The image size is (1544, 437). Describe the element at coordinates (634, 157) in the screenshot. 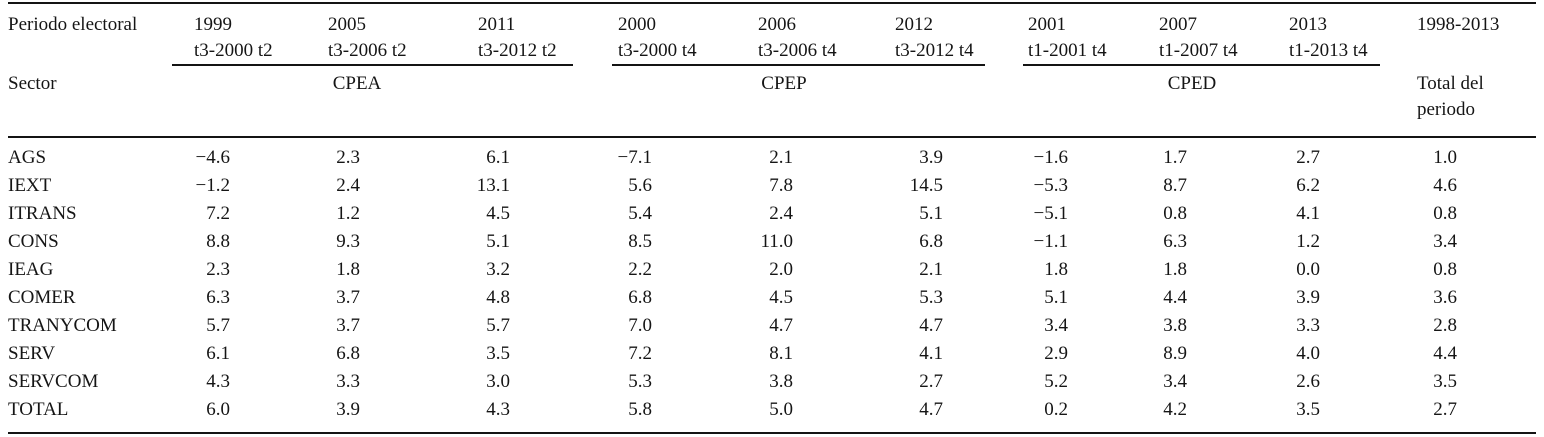

I see `table-cell: −7.1` at that location.